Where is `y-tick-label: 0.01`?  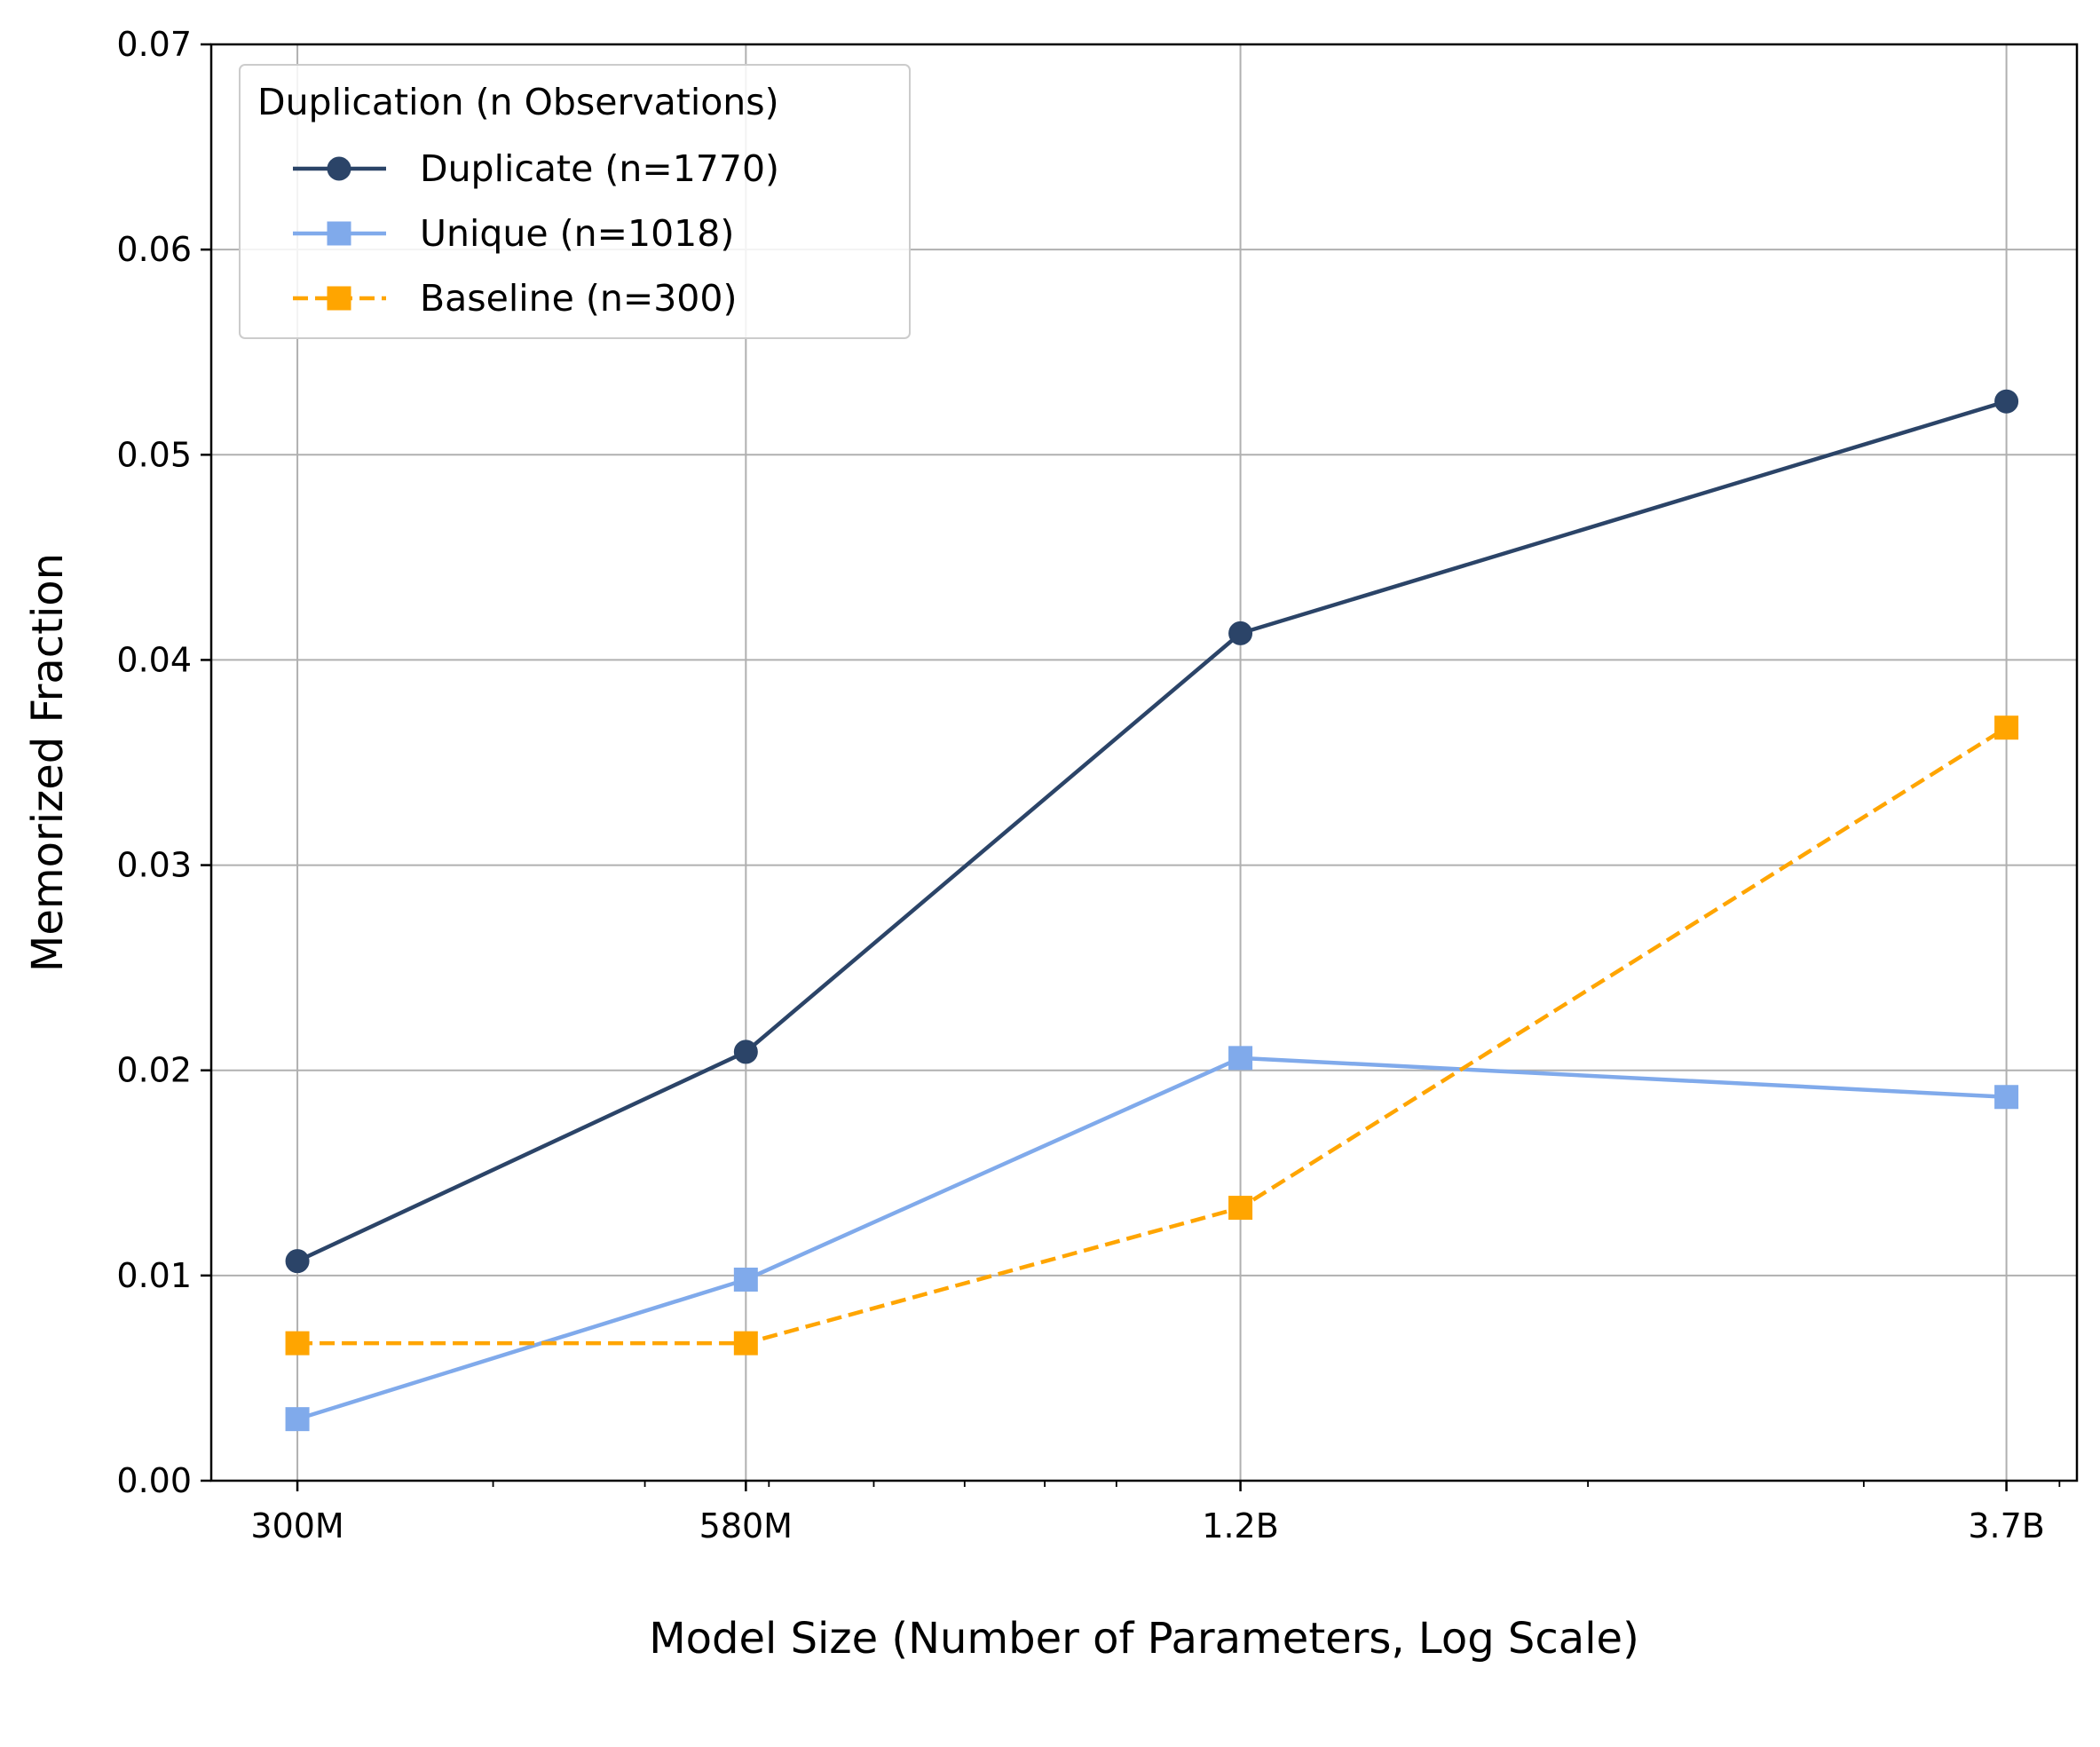
y-tick-label: 0.01 is located at coordinates (154, 1275).